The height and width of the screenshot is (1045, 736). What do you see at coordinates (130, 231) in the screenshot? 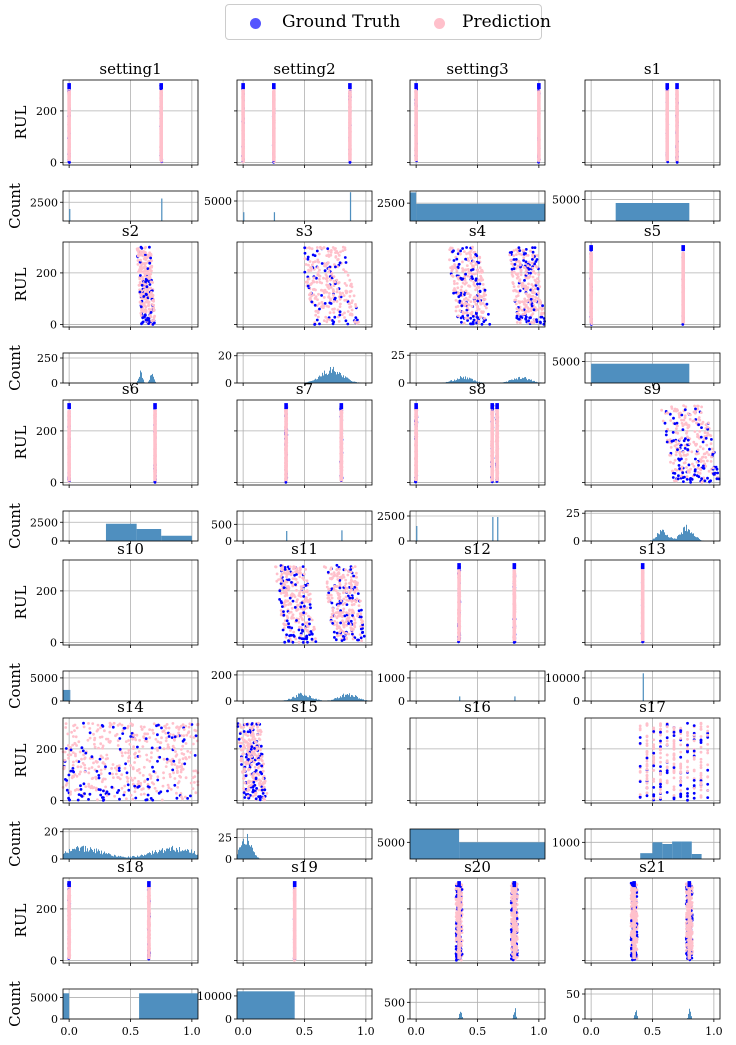
I see `subplot-title: s2` at bounding box center [130, 231].